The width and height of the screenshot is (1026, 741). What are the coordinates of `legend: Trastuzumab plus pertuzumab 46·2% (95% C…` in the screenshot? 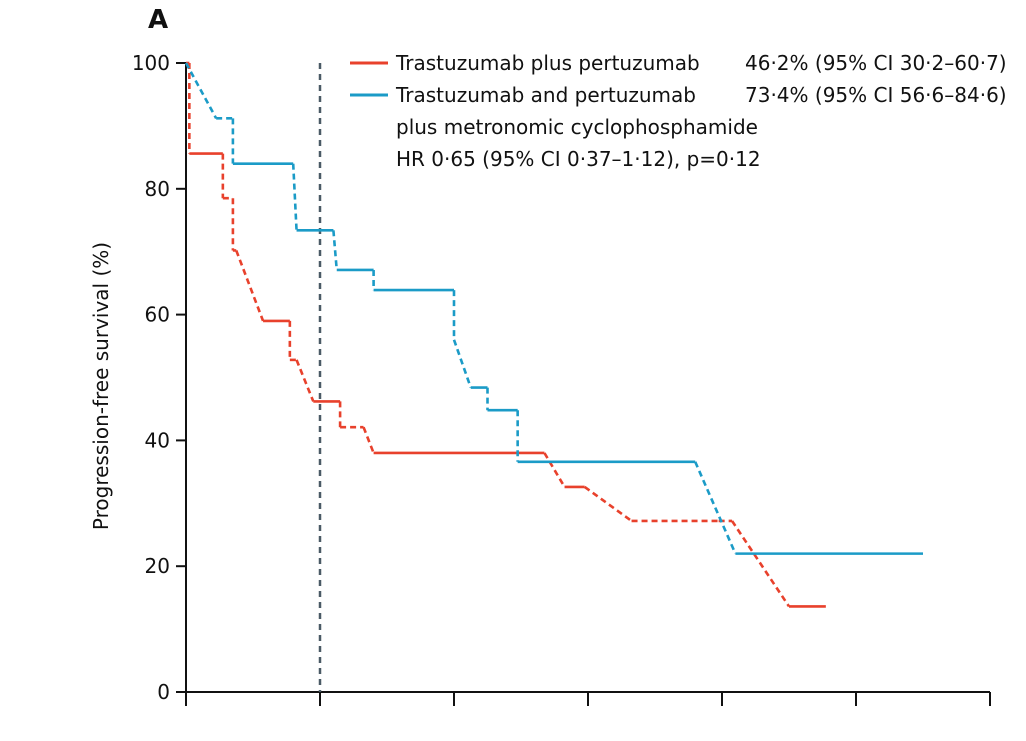 It's located at (678, 111).